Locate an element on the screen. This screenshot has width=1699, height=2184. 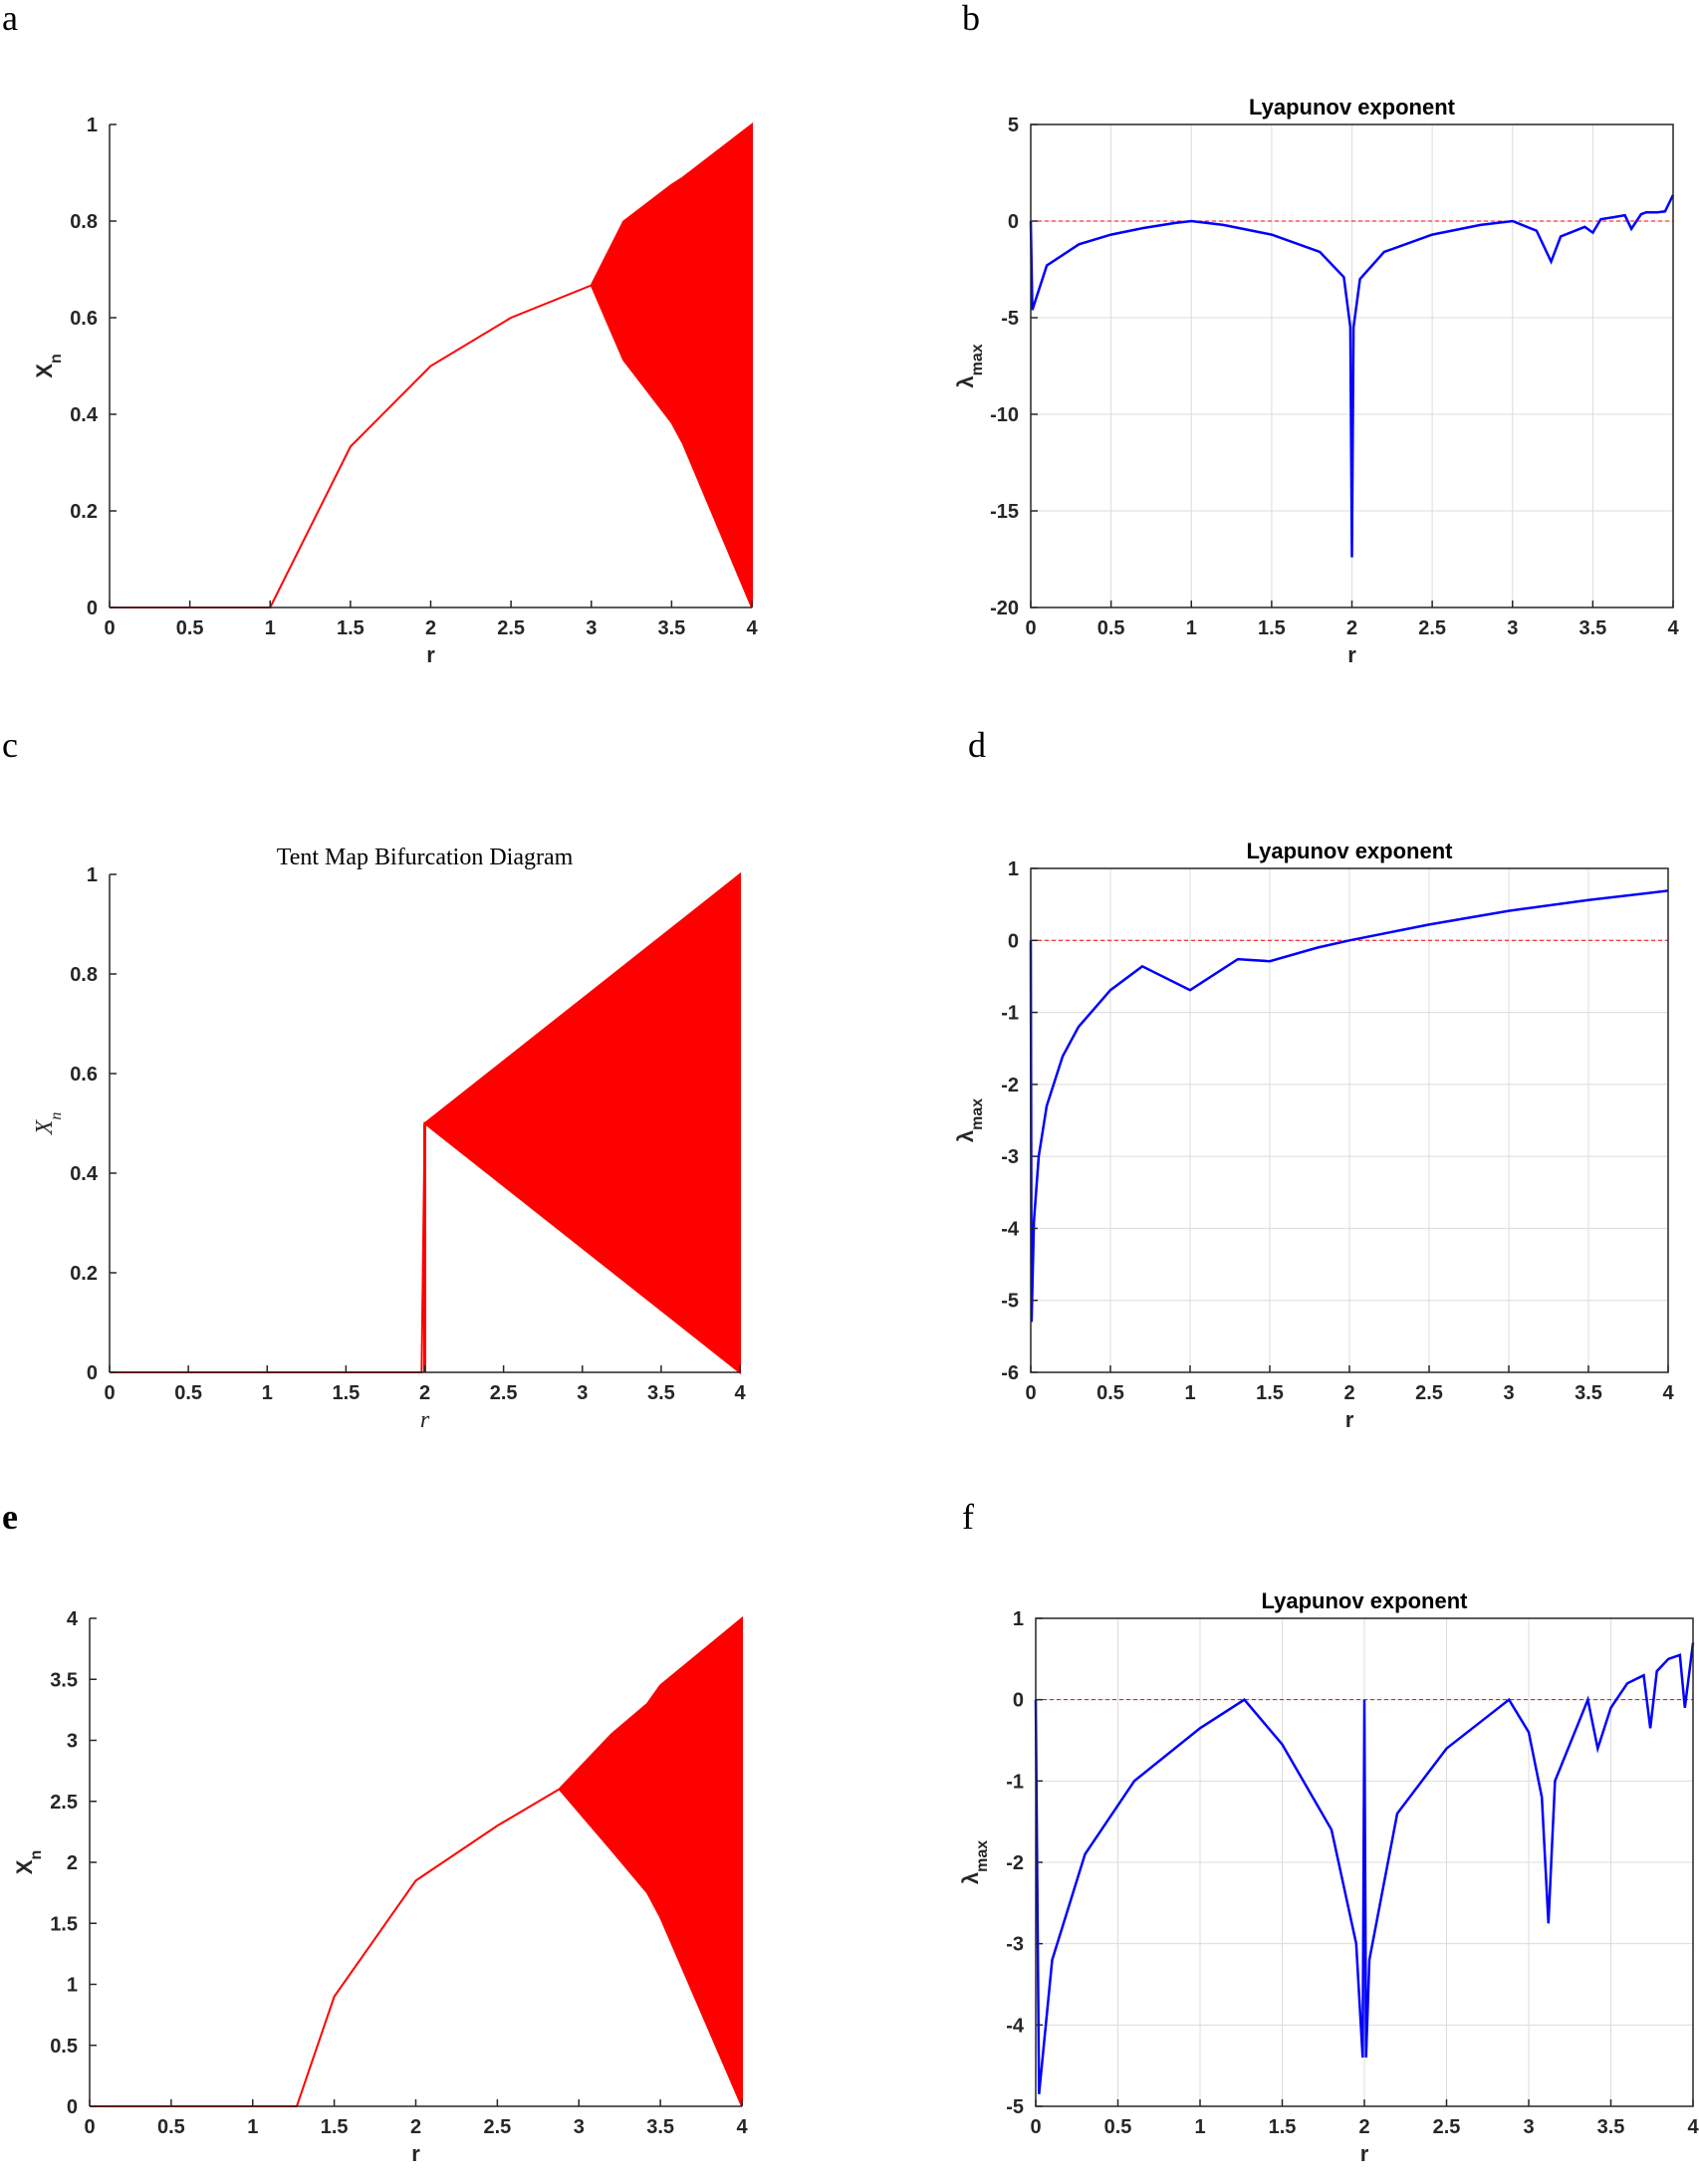
y-tick-label: -10 is located at coordinates (1004, 415).